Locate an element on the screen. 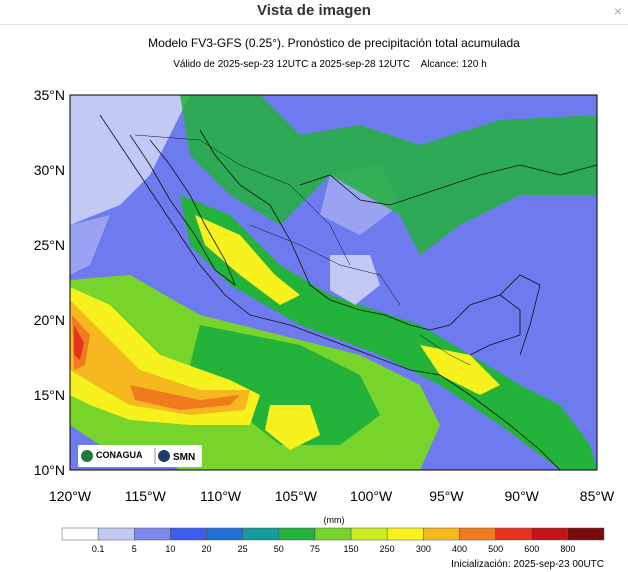 The width and height of the screenshot is (628, 572). modal-title: Vista de imagen is located at coordinates (314, 10).